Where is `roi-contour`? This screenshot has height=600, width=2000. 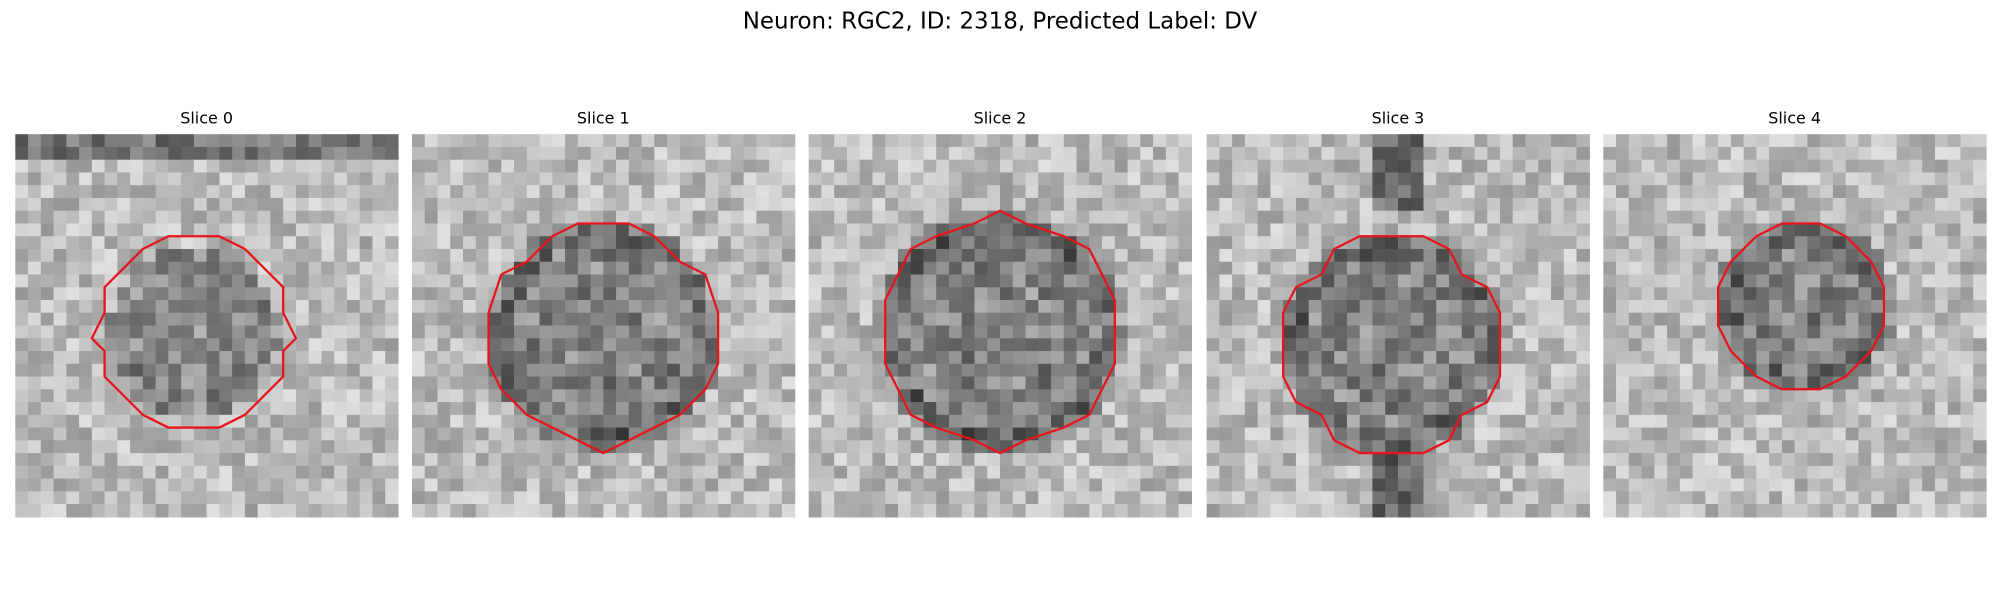
roi-contour is located at coordinates (1000, 332).